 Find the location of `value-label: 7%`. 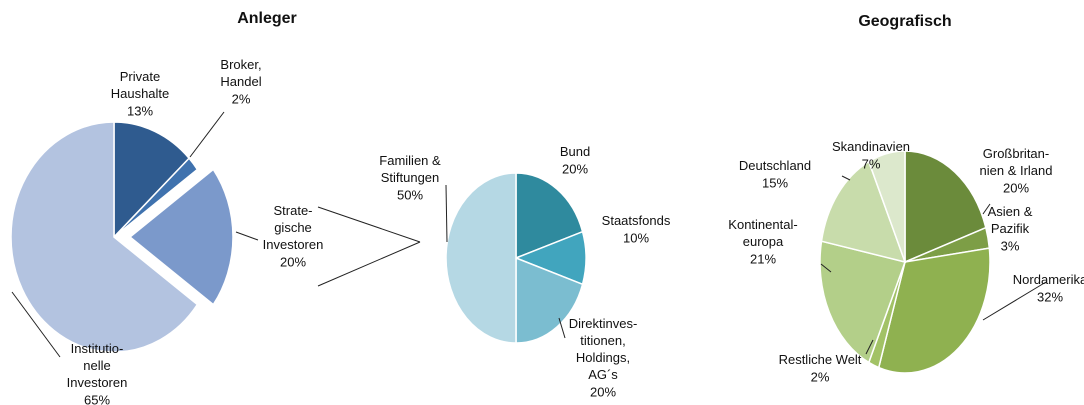

value-label: 7% is located at coordinates (871, 163).